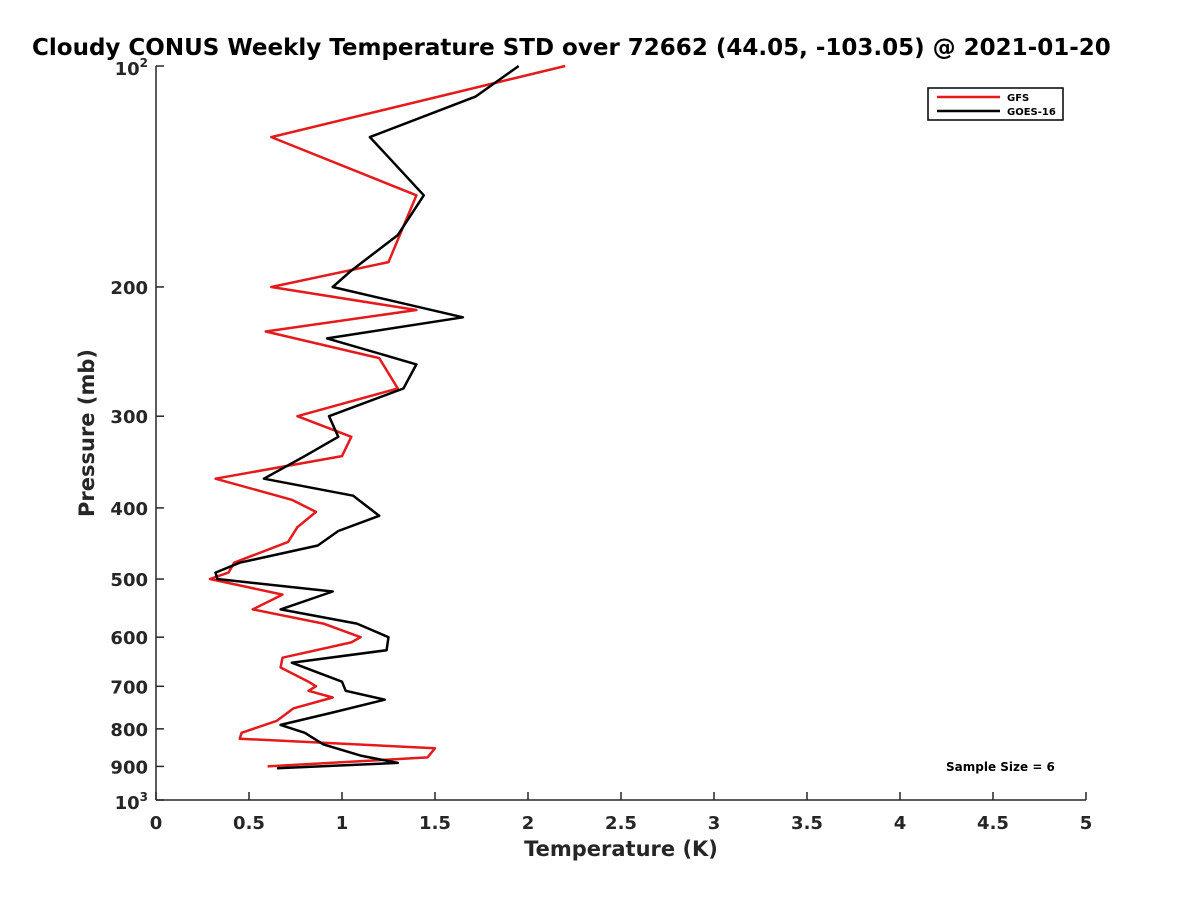 This screenshot has height=900, width=1200. I want to click on y-tick-exponent: 3, so click(144, 797).